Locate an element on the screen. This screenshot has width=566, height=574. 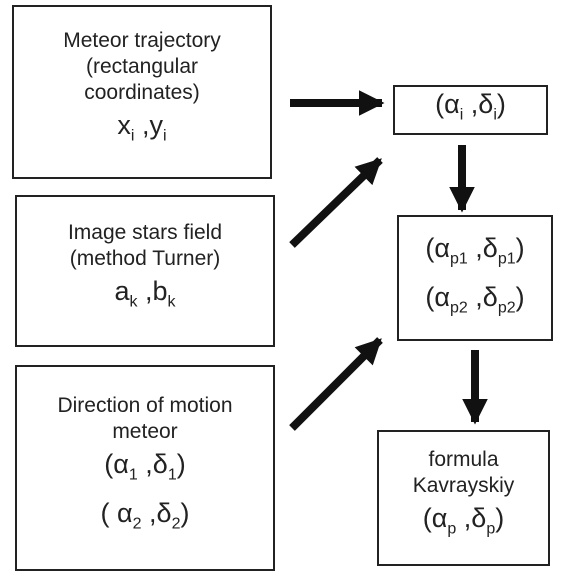
box-text: (method Turner) is located at coordinates (145, 259).